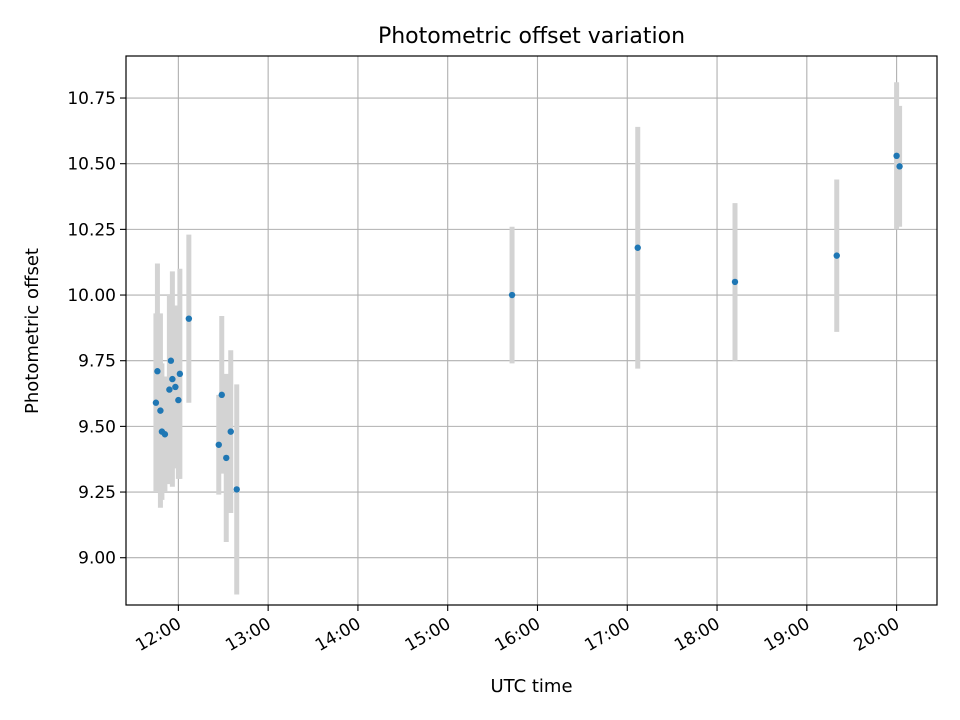  Describe the element at coordinates (97, 493) in the screenshot. I see `y-tick-label: 9.25` at that location.